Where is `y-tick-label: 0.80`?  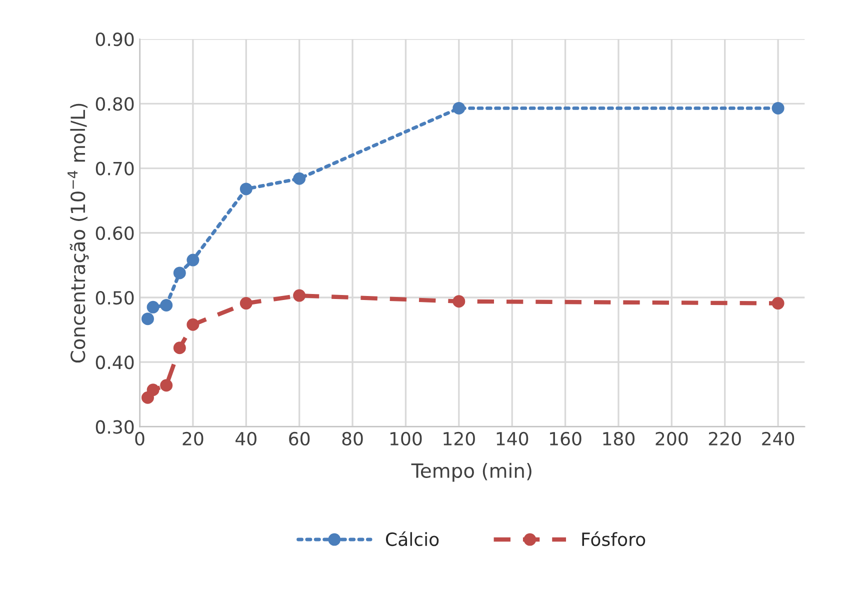
y-tick-label: 0.80 is located at coordinates (115, 104).